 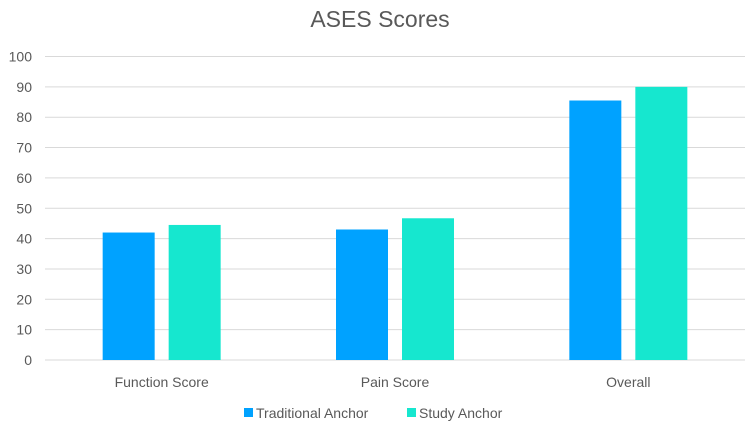 I want to click on y-tick-label: 90, so click(x=24, y=87).